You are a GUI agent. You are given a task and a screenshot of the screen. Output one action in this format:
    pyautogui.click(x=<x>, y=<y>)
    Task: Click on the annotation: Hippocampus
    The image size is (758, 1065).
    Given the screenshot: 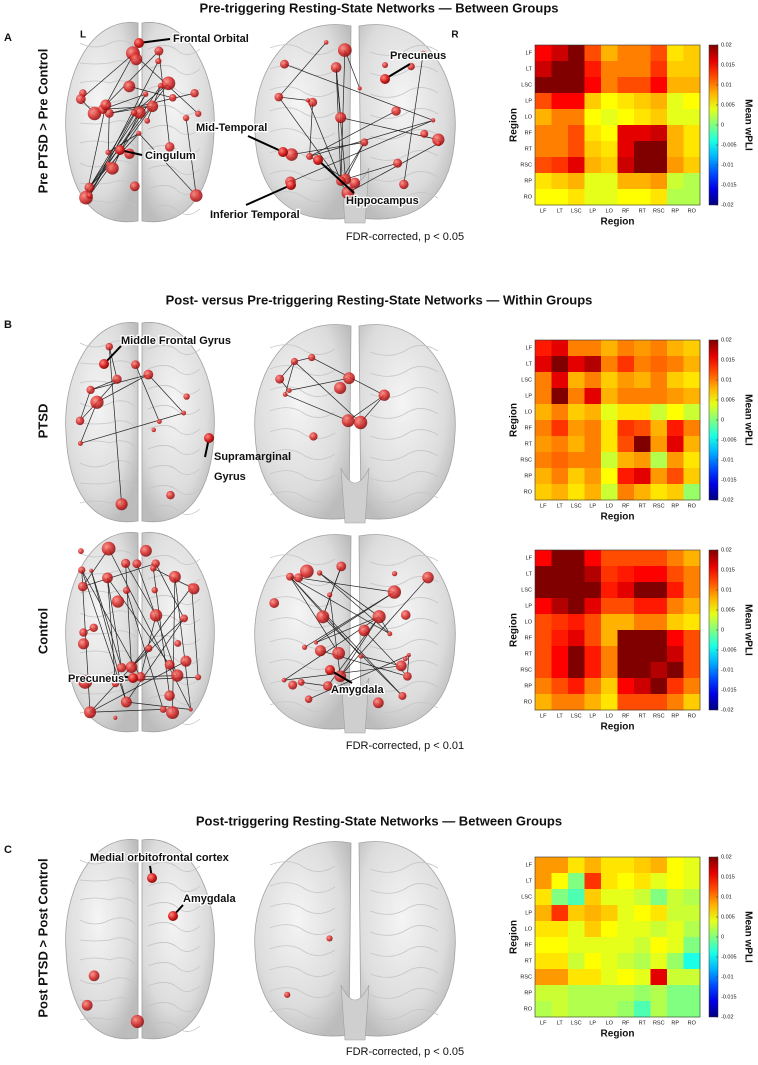 What is the action you would take?
    pyautogui.click(x=382, y=201)
    